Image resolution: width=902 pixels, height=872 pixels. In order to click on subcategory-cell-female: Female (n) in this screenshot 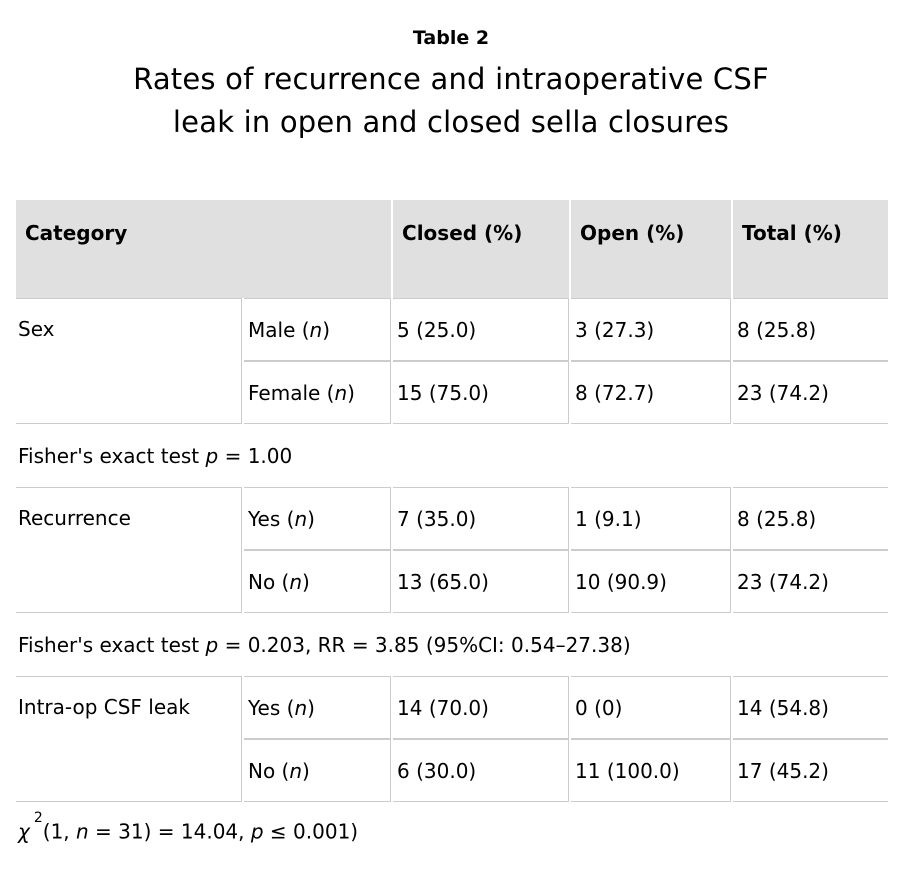, I will do `click(318, 392)`.